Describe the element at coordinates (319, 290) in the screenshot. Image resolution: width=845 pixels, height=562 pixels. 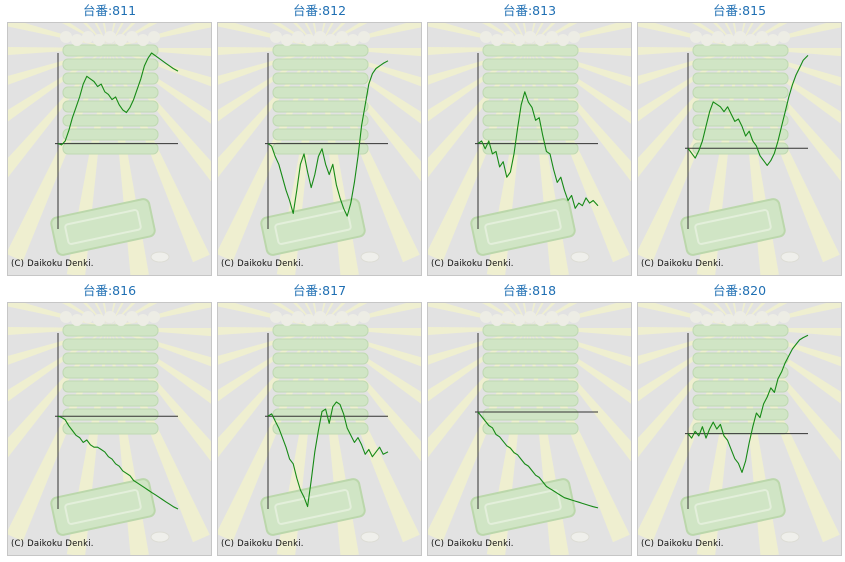
I see `chart-title: 台番:817` at that location.